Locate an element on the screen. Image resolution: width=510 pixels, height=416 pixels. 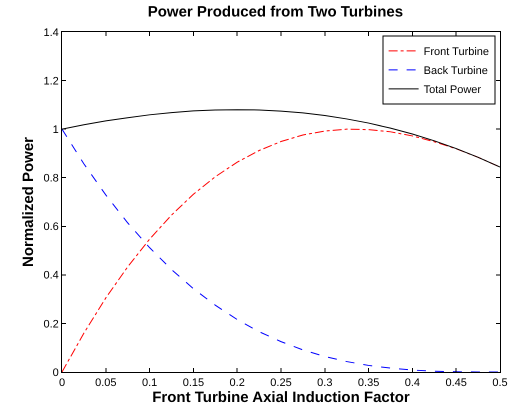
y-tick-label: 1.2 is located at coordinates (51, 81).